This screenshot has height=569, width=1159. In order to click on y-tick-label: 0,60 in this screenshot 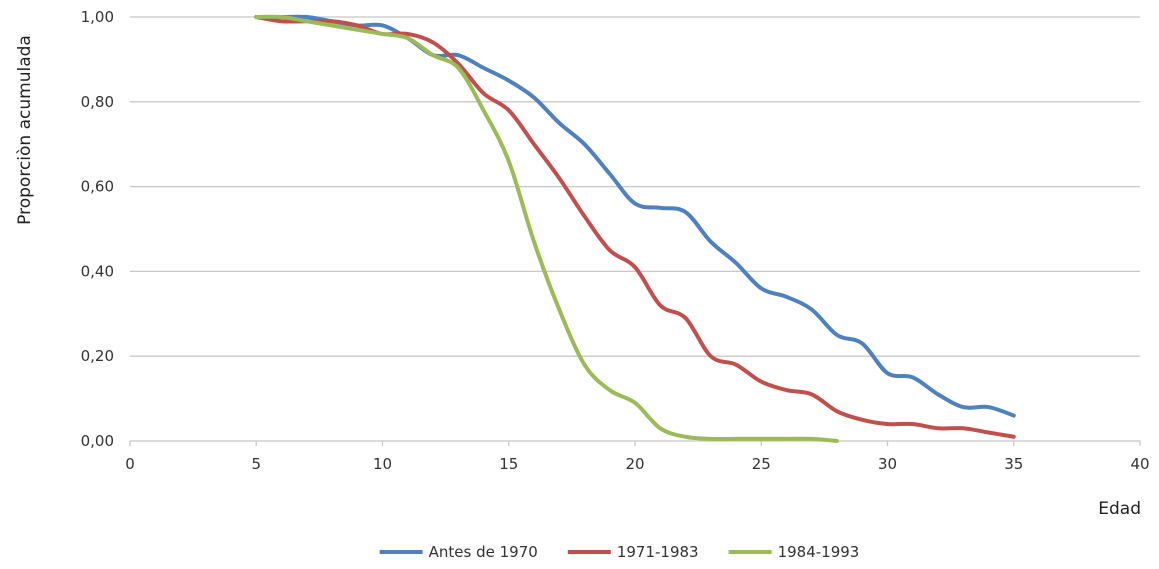, I will do `click(97, 187)`.